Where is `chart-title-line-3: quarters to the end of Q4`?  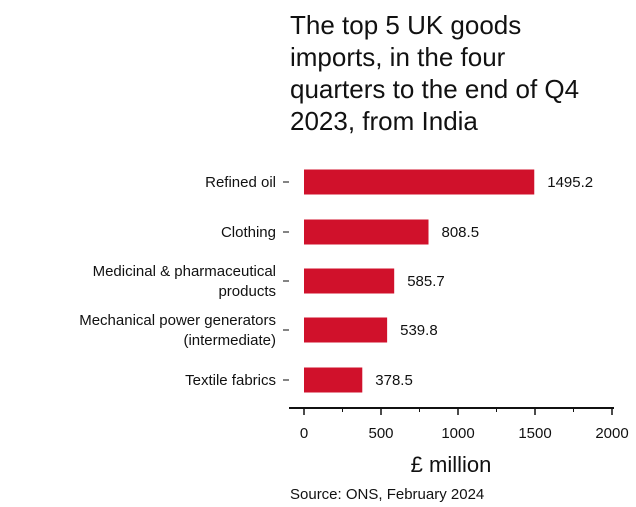 chart-title-line-3: quarters to the end of Q4 is located at coordinates (435, 89).